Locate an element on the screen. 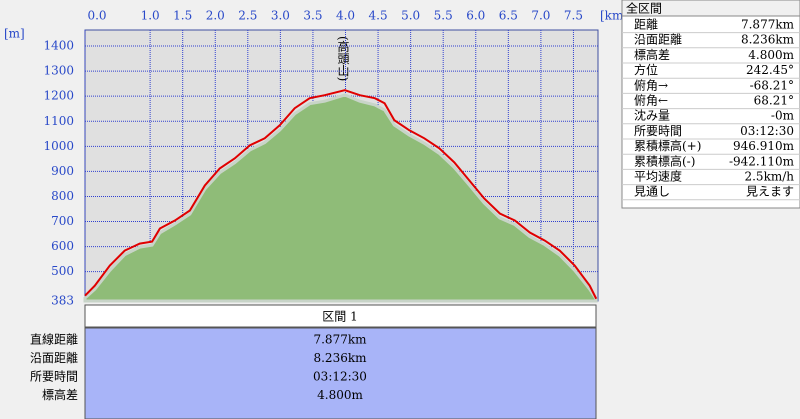 This screenshot has width=800, height=419. stat-label: 距離 is located at coordinates (646, 25).